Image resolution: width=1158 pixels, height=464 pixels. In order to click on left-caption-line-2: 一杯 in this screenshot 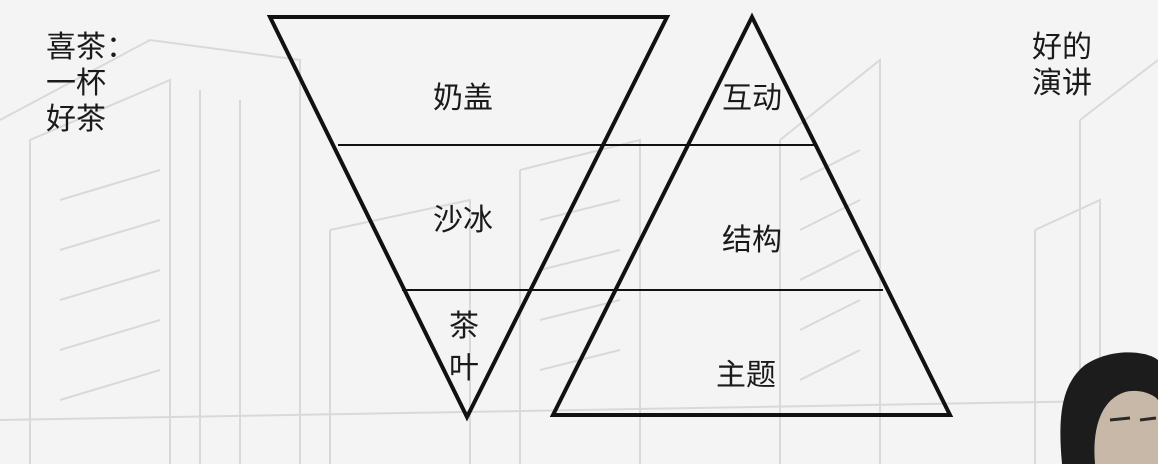, I will do `click(76, 83)`.